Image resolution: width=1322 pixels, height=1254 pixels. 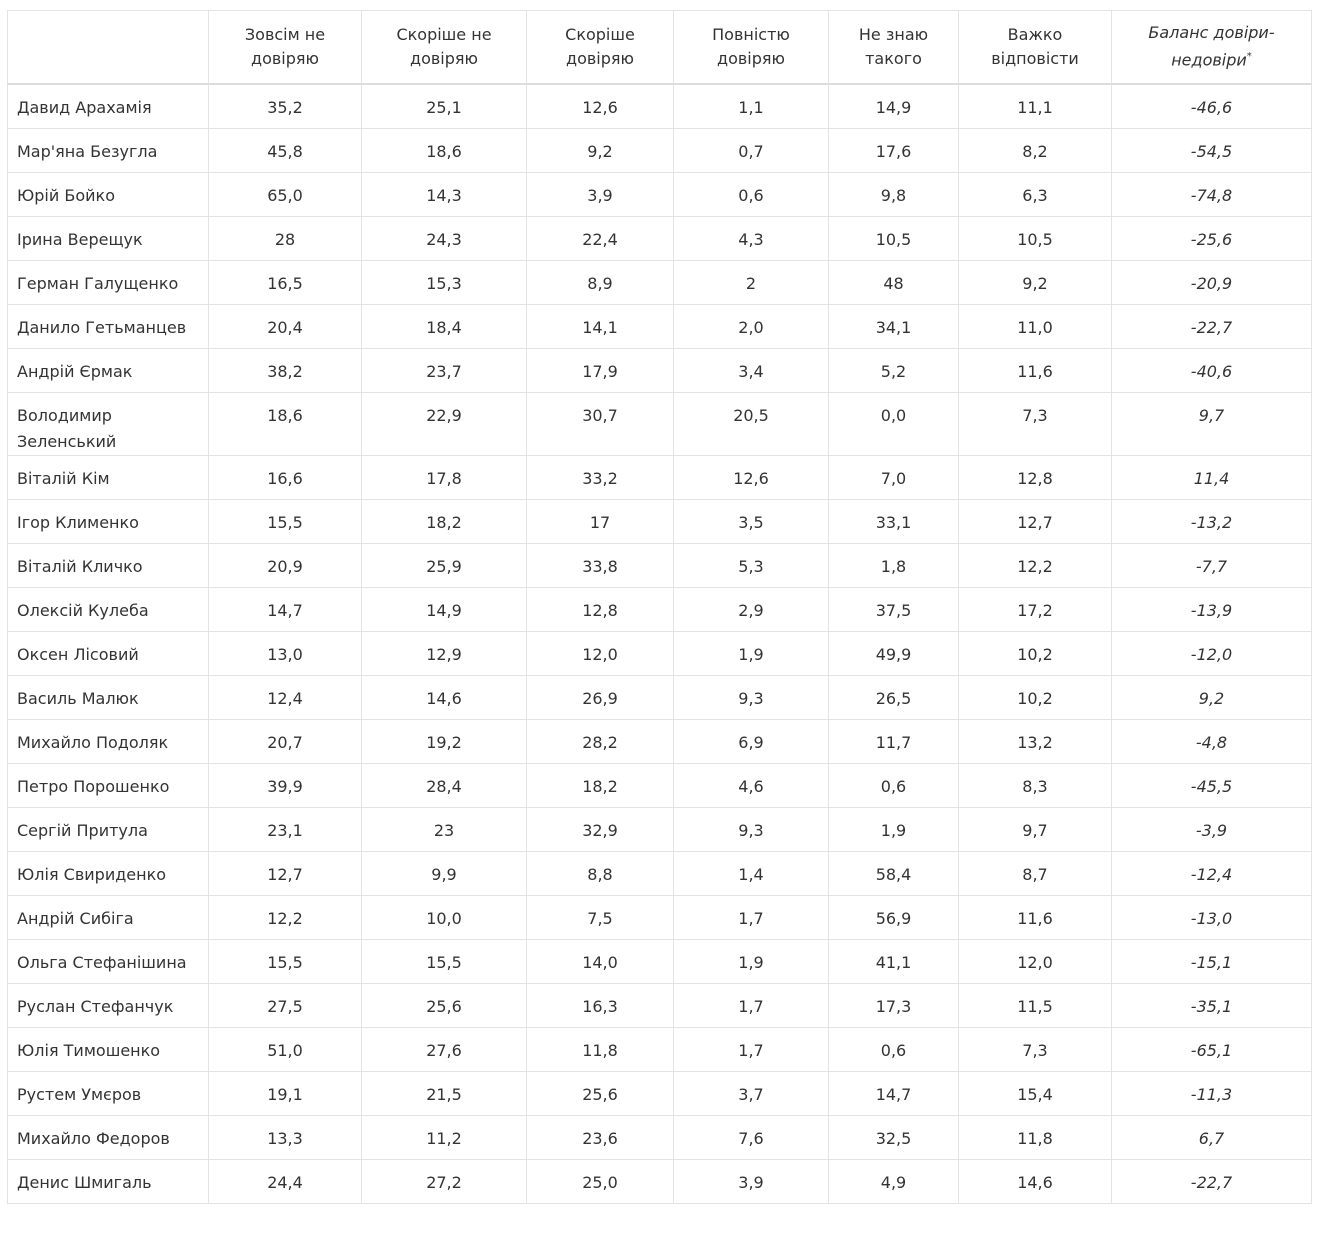 I want to click on column-header: Скоріше довіряю, so click(x=600, y=47).